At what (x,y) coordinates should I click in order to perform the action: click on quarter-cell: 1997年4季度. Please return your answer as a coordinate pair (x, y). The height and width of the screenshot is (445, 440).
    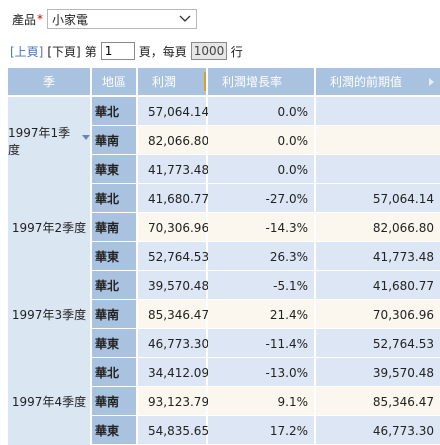
    Looking at the image, I should click on (49, 401).